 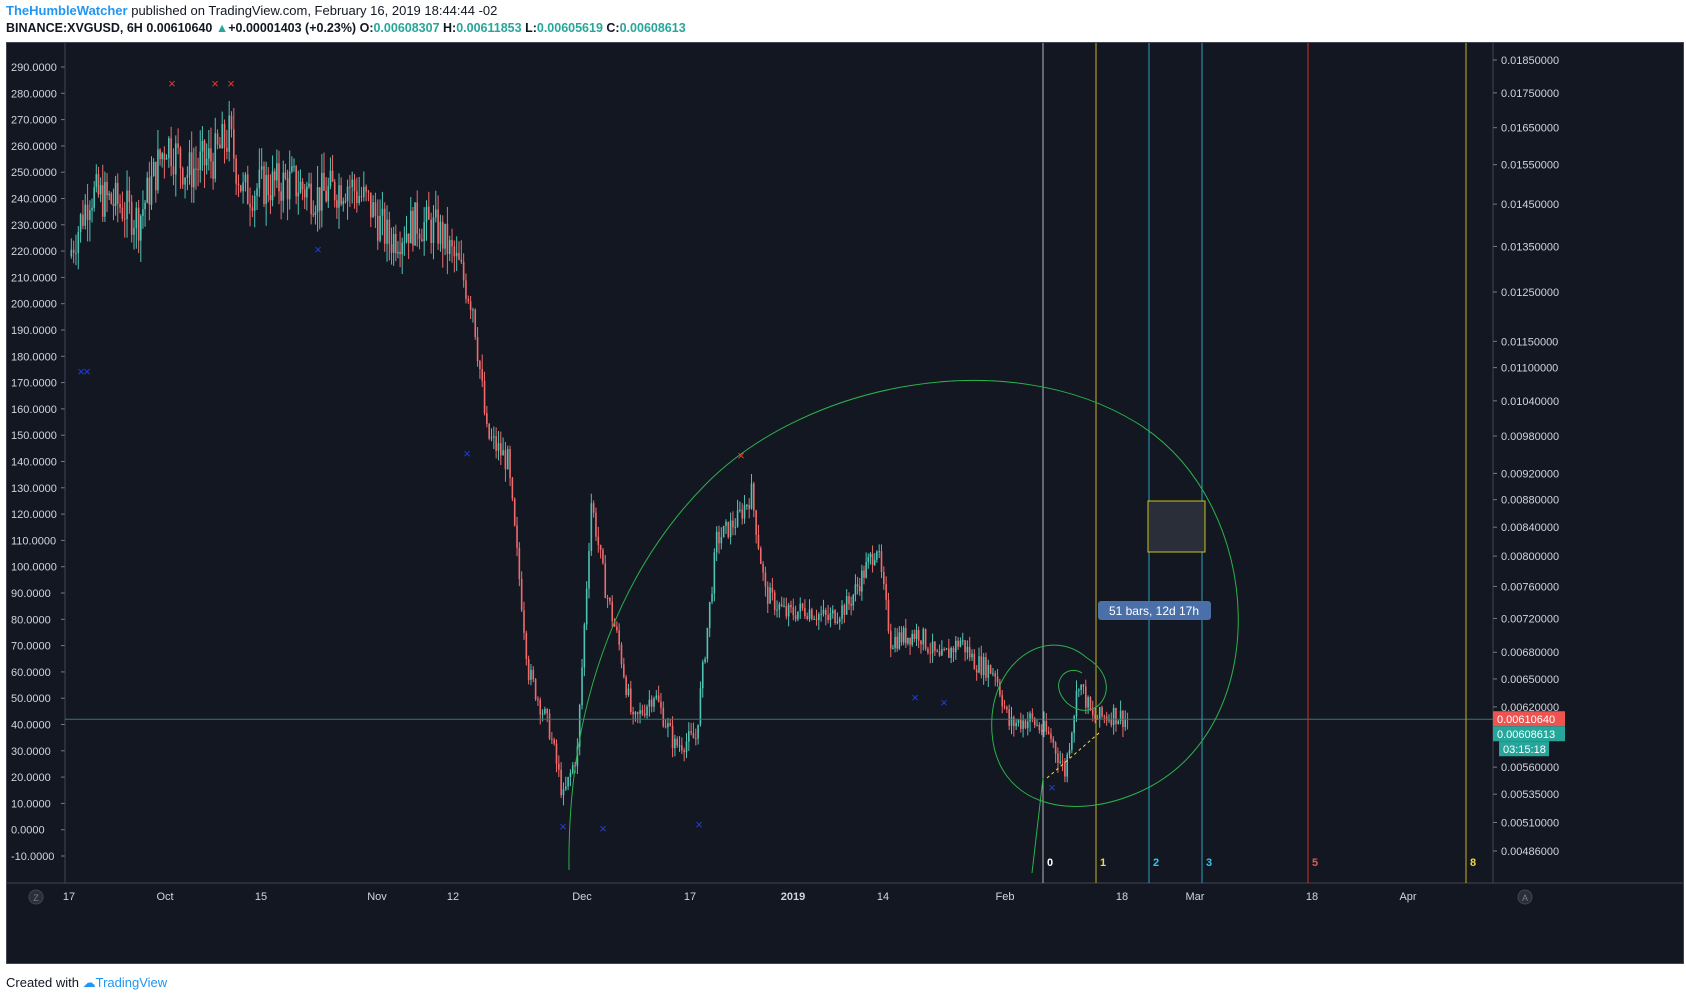 I want to click on tradingview-logo-icon: ☁, so click(x=89, y=982).